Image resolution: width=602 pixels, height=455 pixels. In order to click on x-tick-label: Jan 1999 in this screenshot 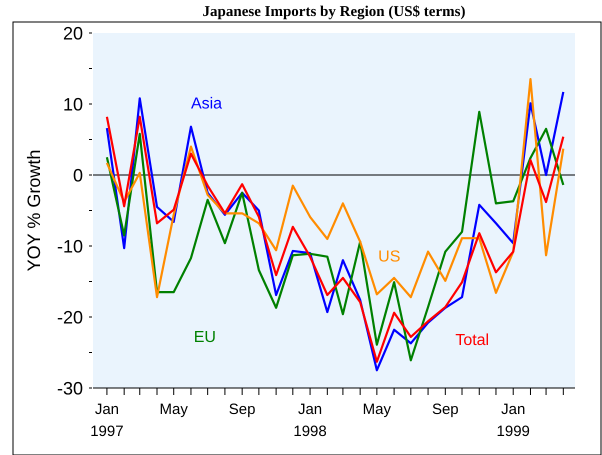, I will do `click(513, 420)`.